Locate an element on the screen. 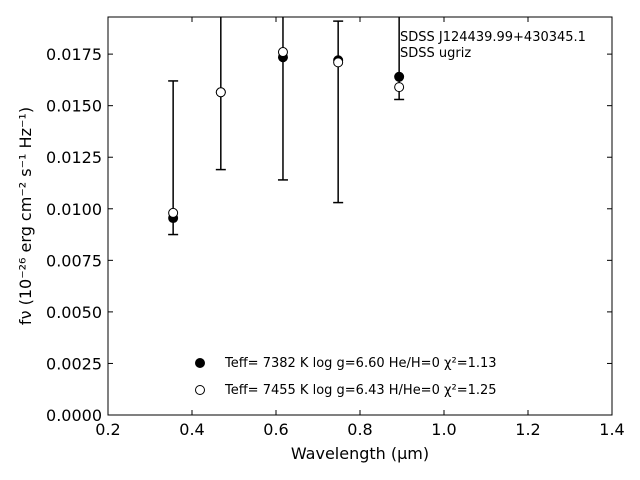  x-tick-label: 0.8 is located at coordinates (359, 429).